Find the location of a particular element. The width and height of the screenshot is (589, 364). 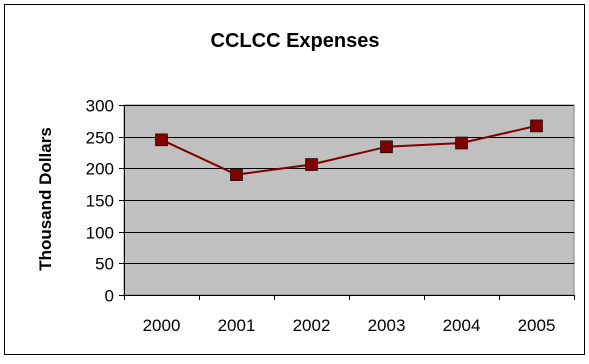

chart-title: CCLCC Expenses is located at coordinates (295, 41).